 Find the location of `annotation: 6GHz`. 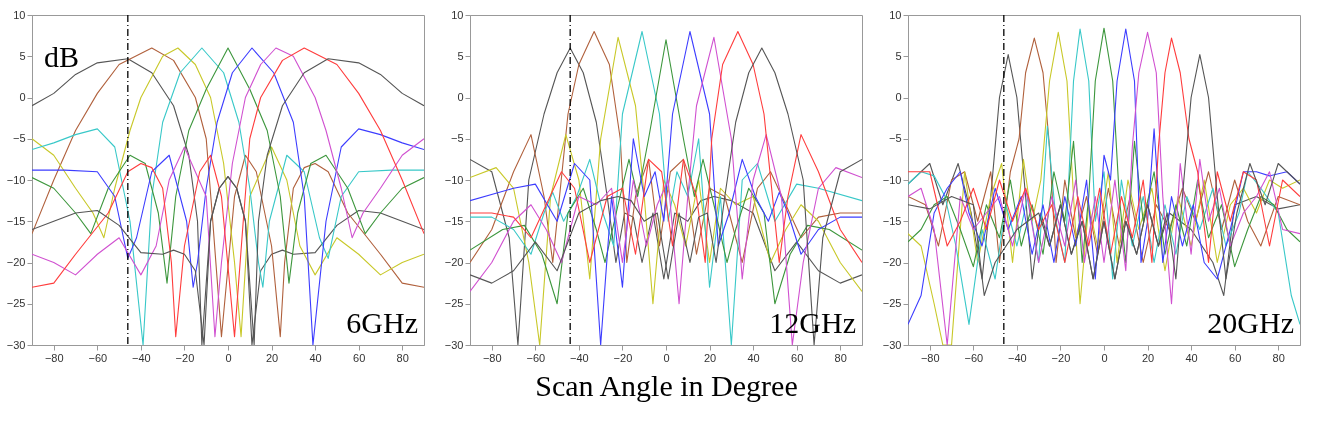

annotation: 6GHz is located at coordinates (382, 322).